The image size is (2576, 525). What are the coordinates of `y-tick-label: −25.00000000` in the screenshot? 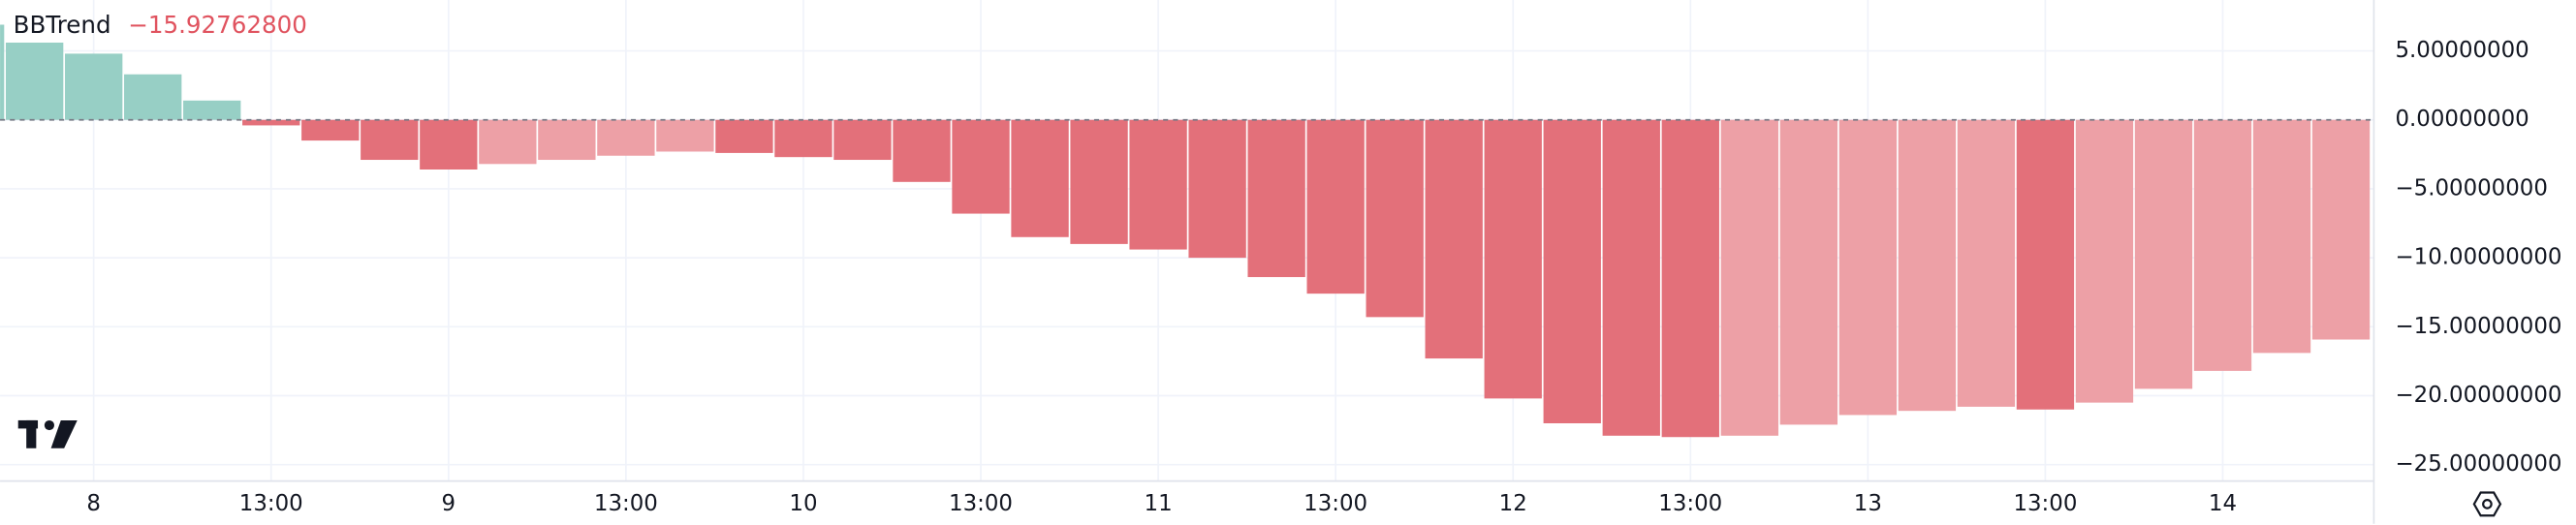 It's located at (2478, 464).